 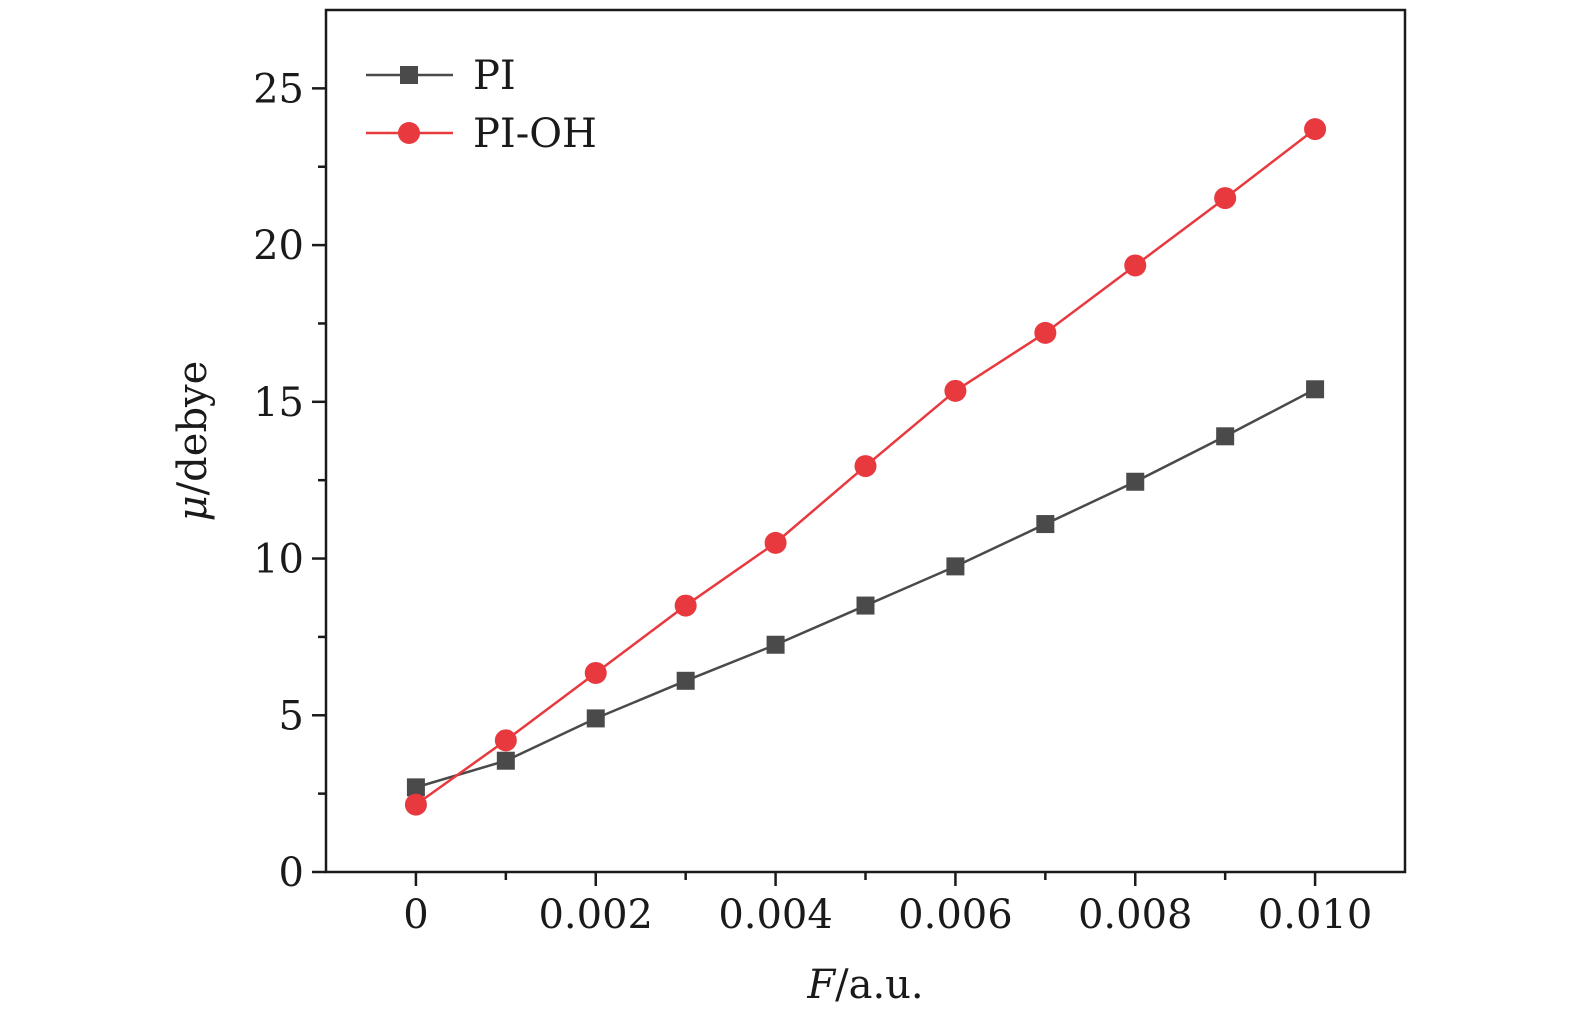 What do you see at coordinates (595, 915) in the screenshot?
I see `x-tick-label: 0.002` at bounding box center [595, 915].